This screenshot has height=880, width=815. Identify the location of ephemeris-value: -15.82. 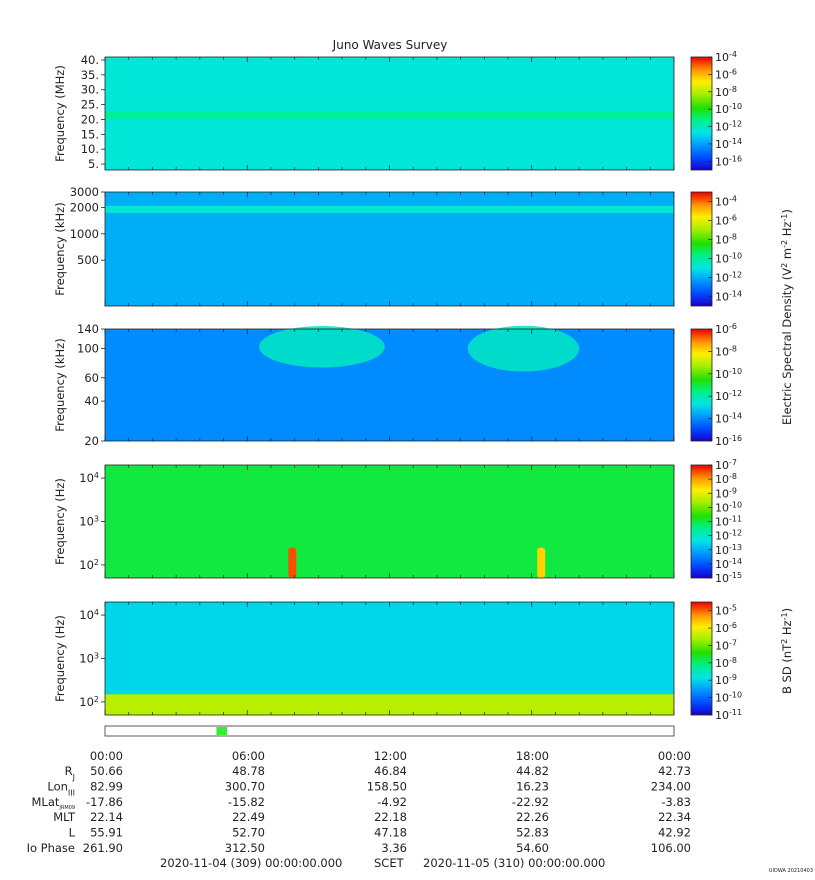
(246, 802).